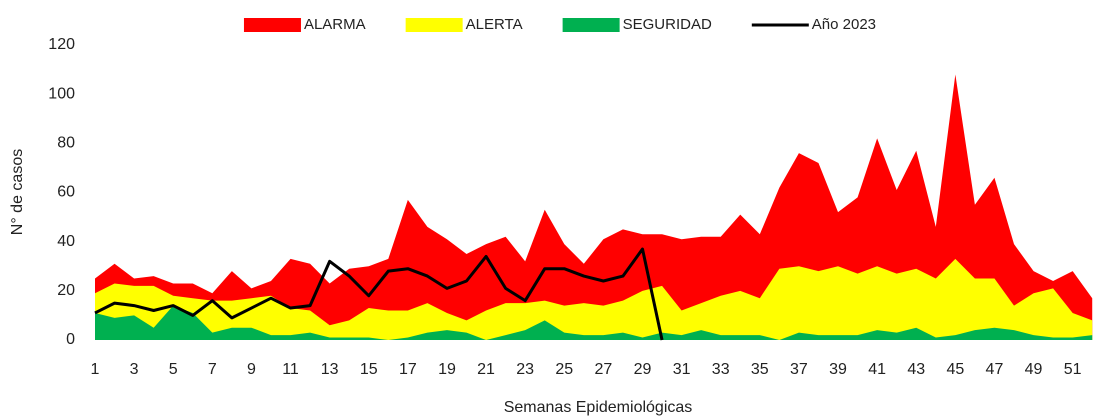 The height and width of the screenshot is (419, 1102). What do you see at coordinates (447, 369) in the screenshot?
I see `x-tick-label: 19` at bounding box center [447, 369].